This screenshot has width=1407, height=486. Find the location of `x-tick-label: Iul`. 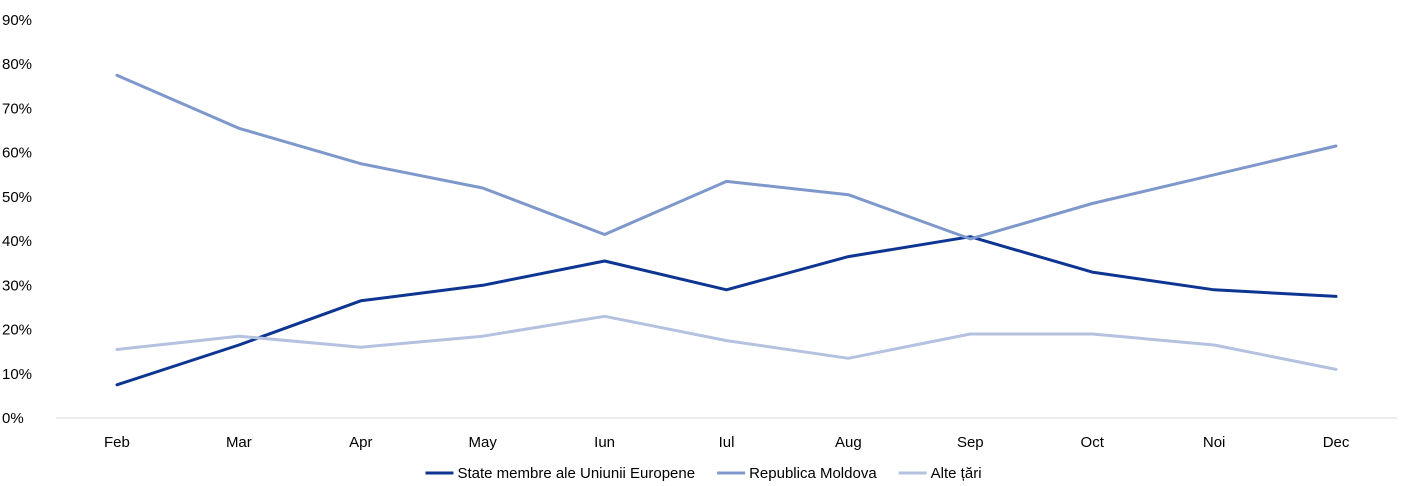

x-tick-label: Iul is located at coordinates (727, 442).